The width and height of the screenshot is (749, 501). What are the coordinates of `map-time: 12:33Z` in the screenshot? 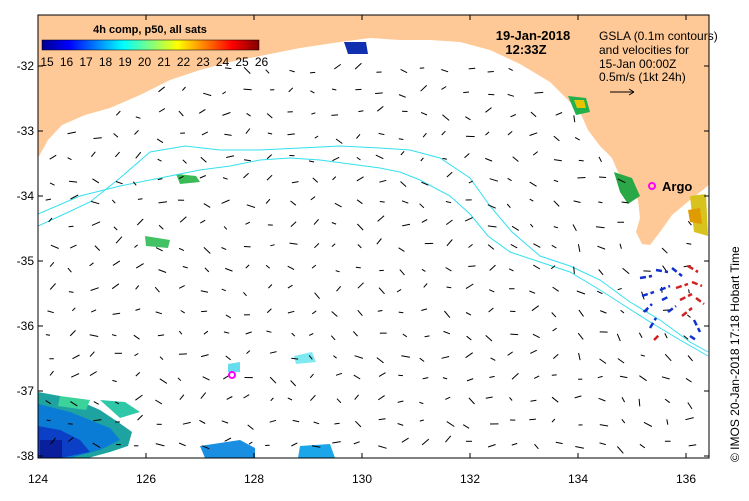 It's located at (525, 49).